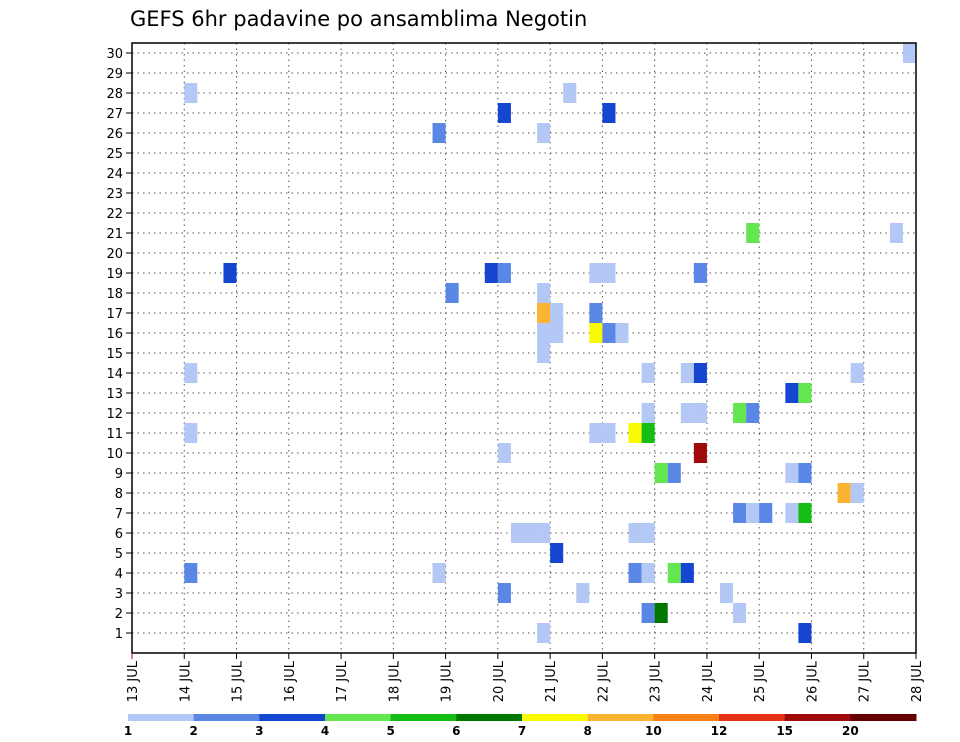 The image size is (960, 742). What do you see at coordinates (342, 681) in the screenshot?
I see `x-tick-label: 17 JUL` at bounding box center [342, 681].